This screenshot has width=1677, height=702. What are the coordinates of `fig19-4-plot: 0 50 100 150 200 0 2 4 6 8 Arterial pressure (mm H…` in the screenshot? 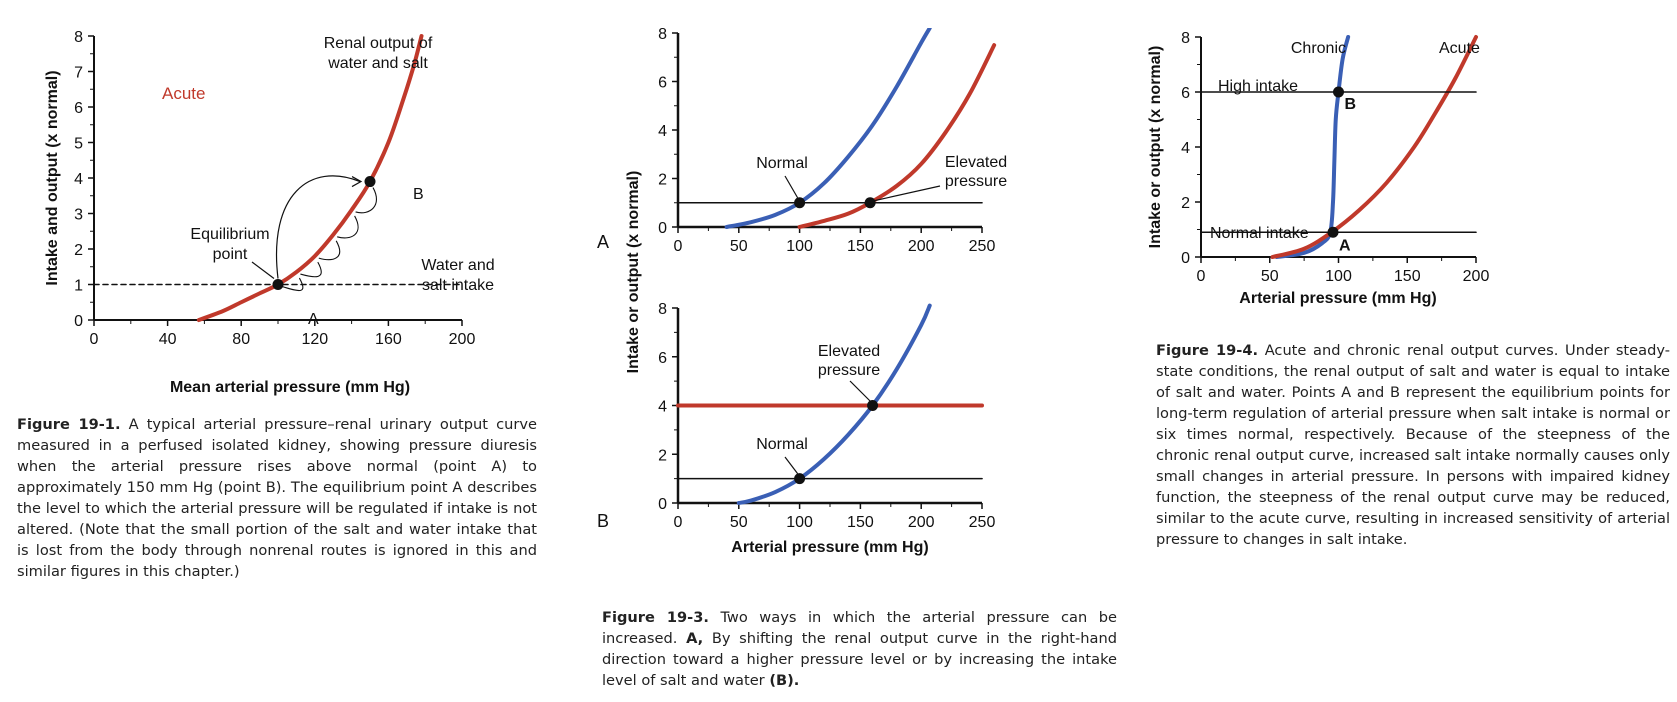 It's located at (1318, 168).